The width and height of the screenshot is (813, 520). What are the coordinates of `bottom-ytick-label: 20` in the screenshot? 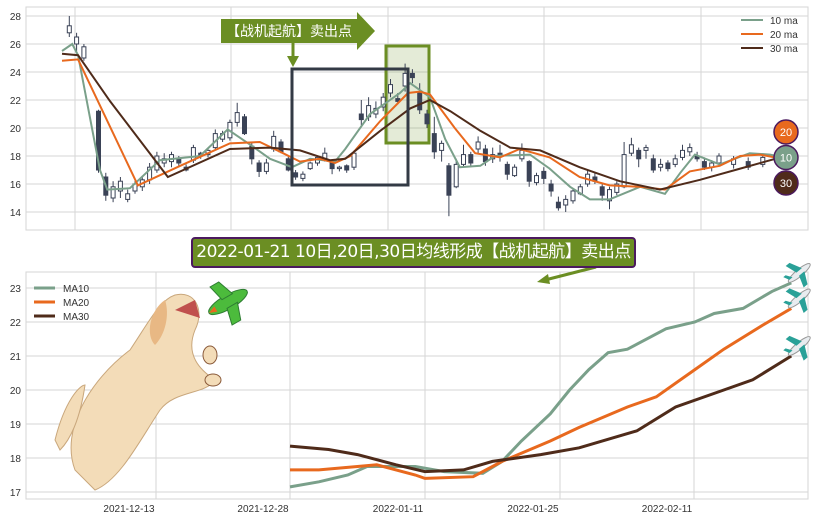 It's located at (16, 391).